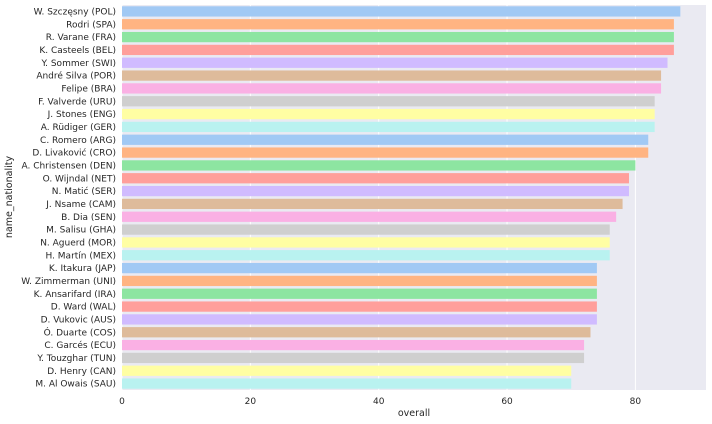  What do you see at coordinates (75, 295) in the screenshot?
I see `y-tick-label: K. Ansarifard (IRA)` at bounding box center [75, 295].